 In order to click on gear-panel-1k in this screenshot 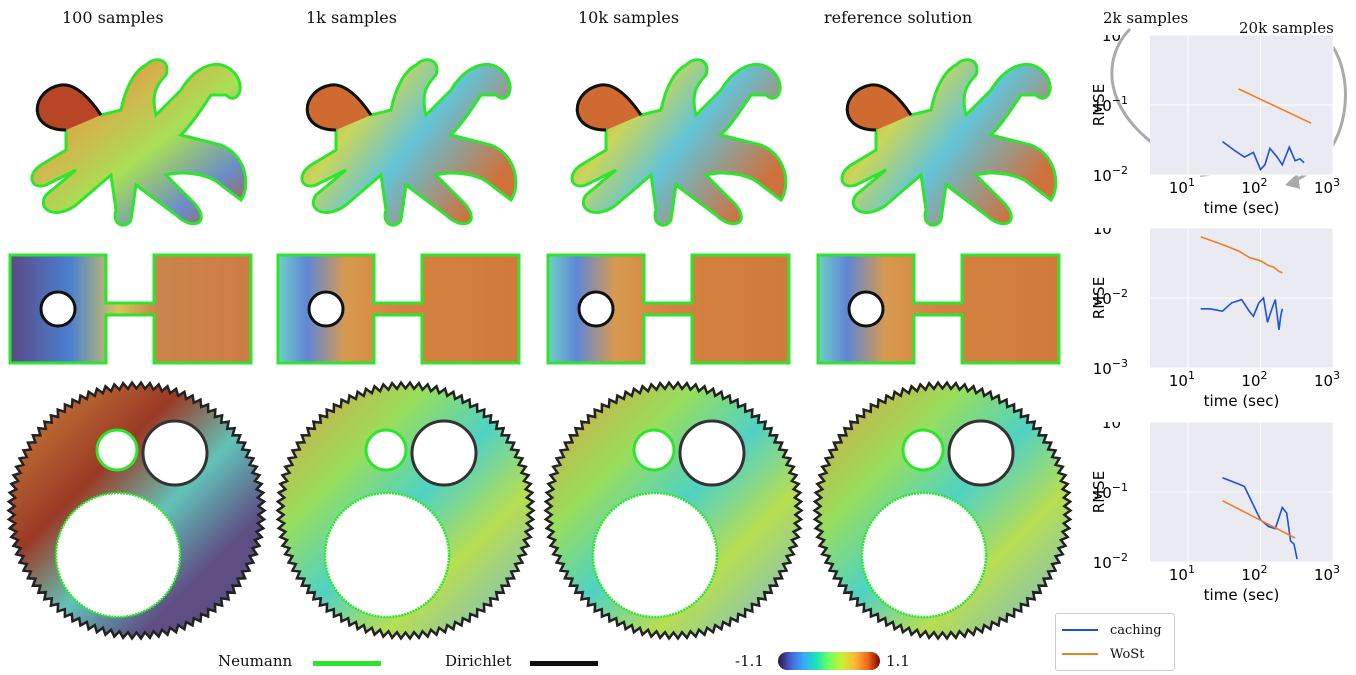, I will do `click(405, 510)`.